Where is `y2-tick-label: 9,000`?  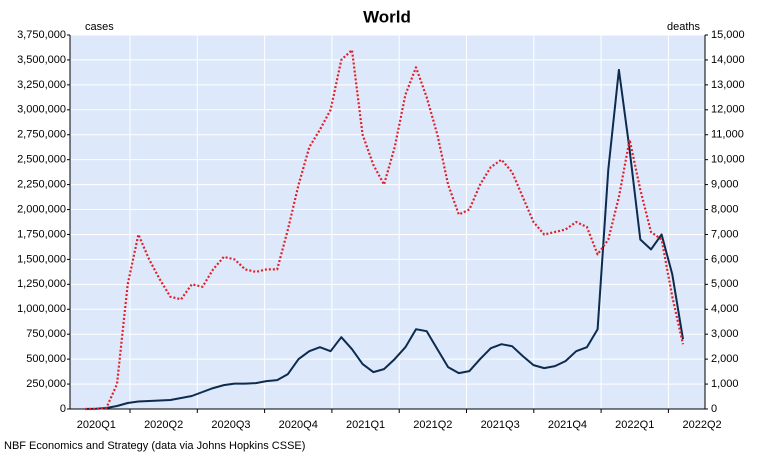
y2-tick-label: 9,000 is located at coordinates (725, 185).